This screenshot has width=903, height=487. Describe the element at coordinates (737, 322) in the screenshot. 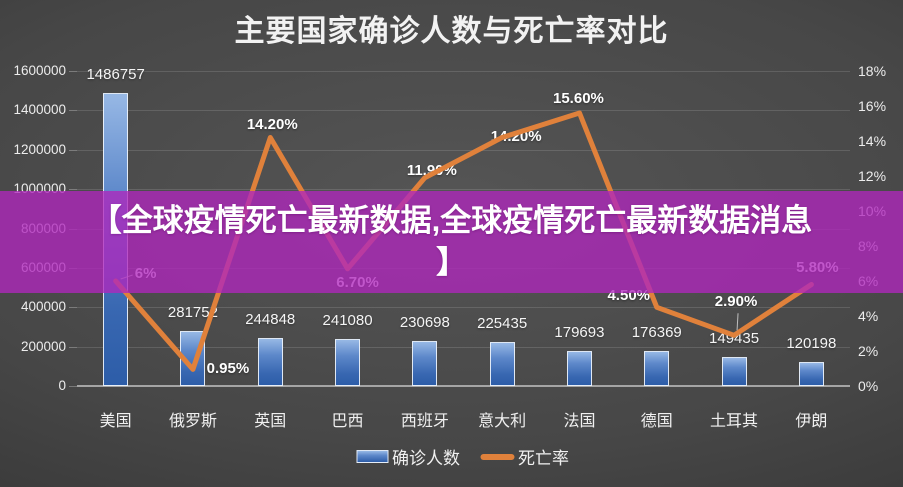

I see `label-leader-line` at that location.